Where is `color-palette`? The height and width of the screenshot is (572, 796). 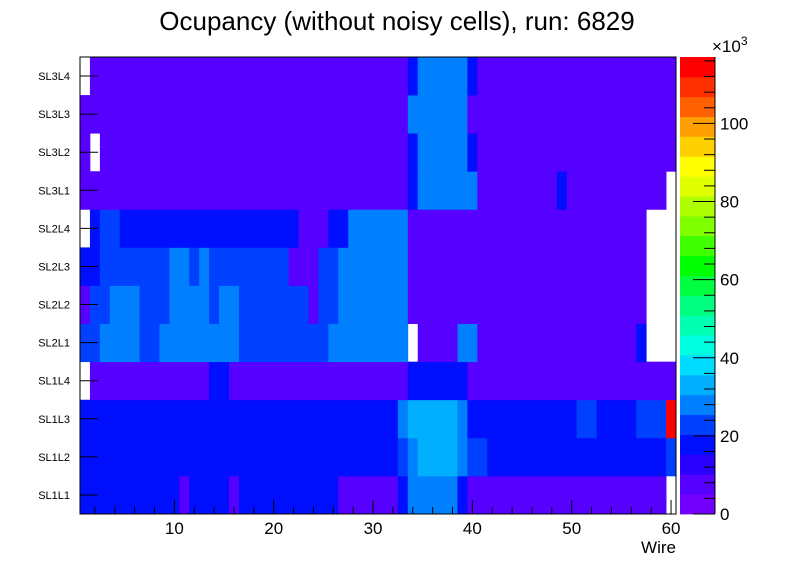
color-palette is located at coordinates (697, 286).